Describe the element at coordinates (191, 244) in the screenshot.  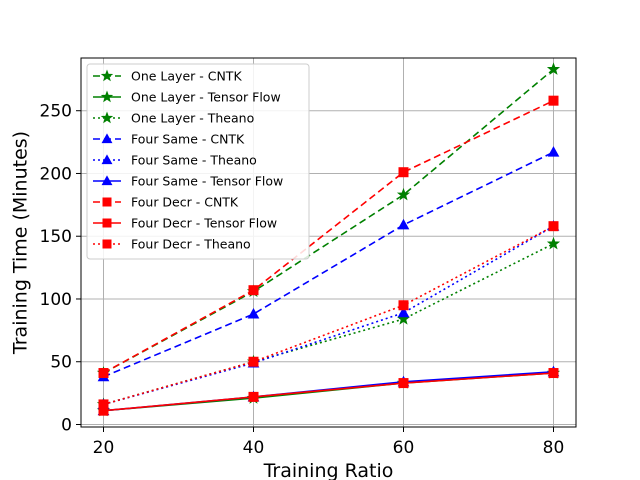
I see `legend-label: Four Decr - Theano` at that location.